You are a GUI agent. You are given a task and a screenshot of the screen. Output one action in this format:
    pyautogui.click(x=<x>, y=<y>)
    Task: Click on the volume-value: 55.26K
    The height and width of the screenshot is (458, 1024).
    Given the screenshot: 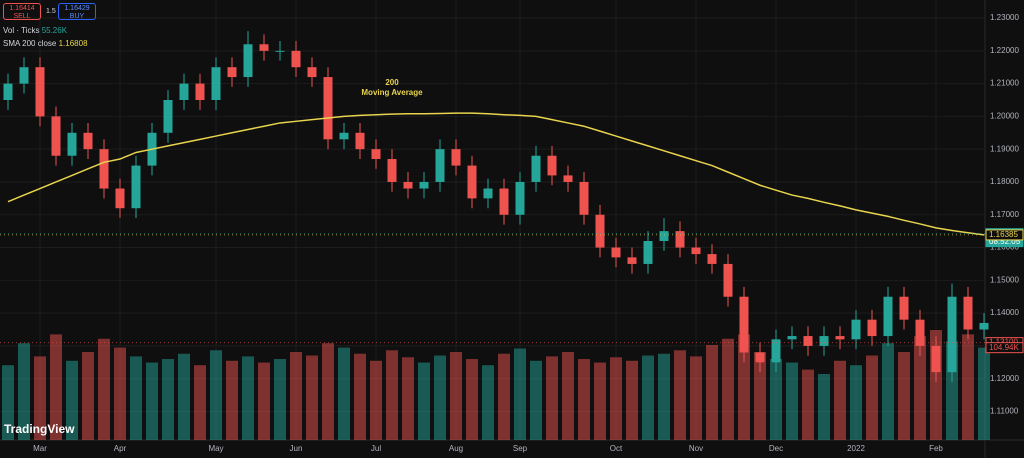 What is the action you would take?
    pyautogui.click(x=54, y=30)
    